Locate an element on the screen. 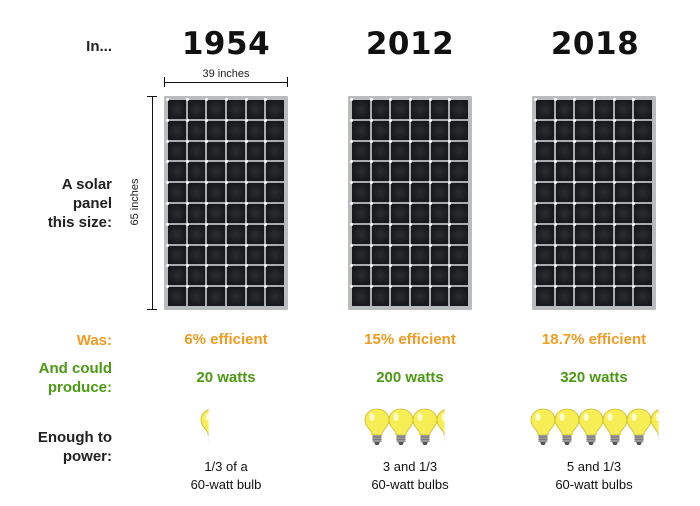 The width and height of the screenshot is (700, 506). panel-size-label-line3: this size: is located at coordinates (79, 222).